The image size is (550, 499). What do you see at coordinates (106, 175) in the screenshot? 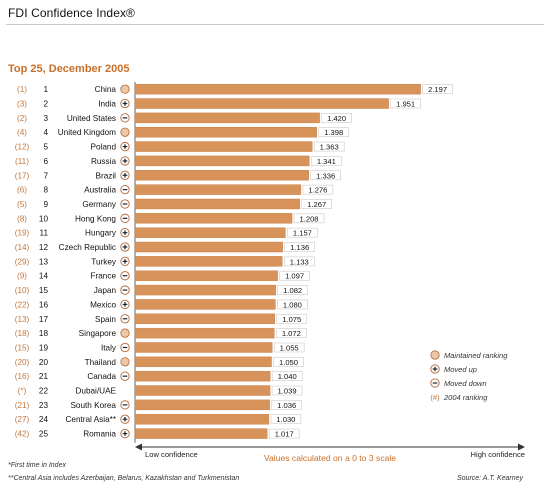
I see `country-label: Brazil` at bounding box center [106, 175].